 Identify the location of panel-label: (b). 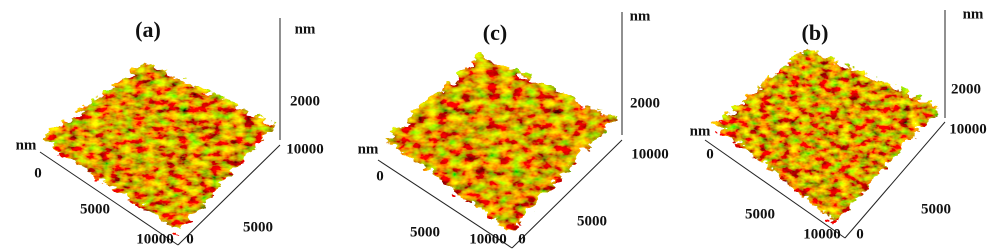
(815, 32).